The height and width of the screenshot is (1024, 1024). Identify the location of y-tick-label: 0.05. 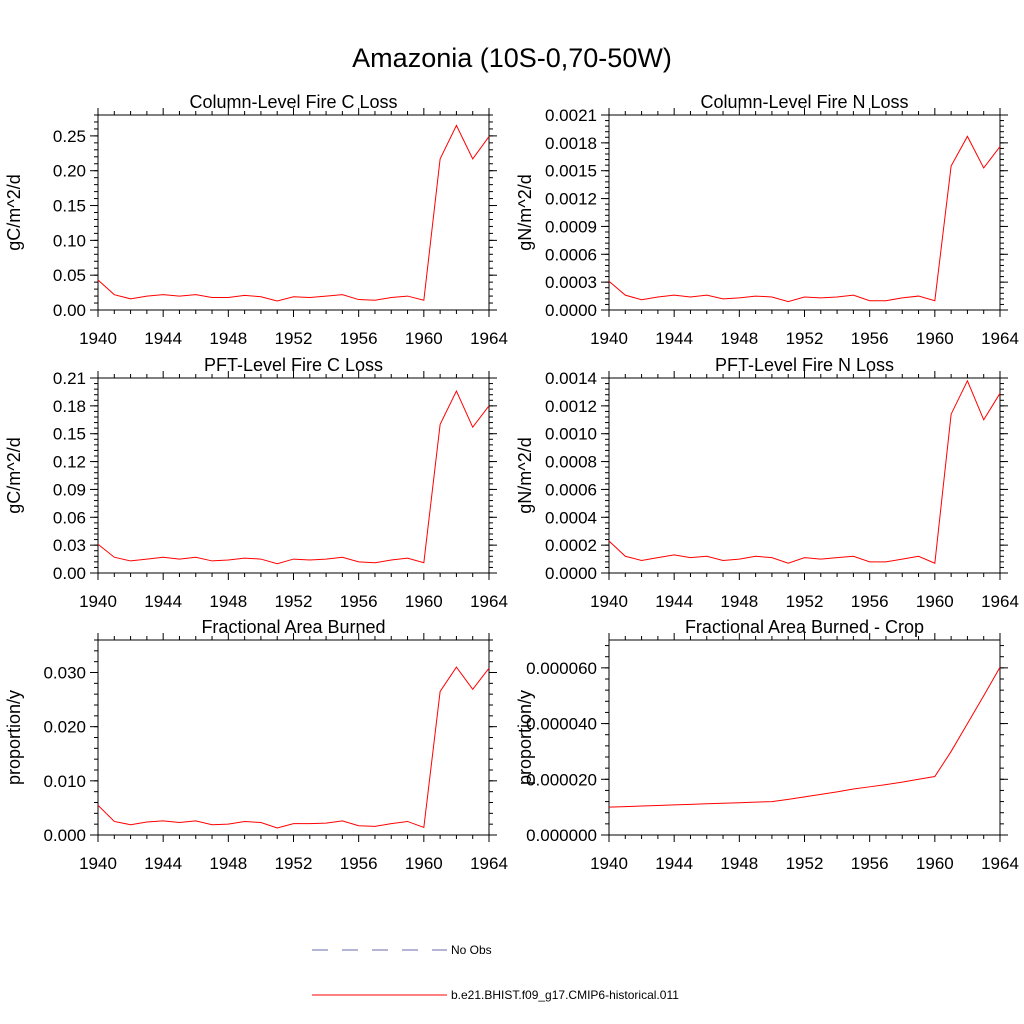
(69, 275).